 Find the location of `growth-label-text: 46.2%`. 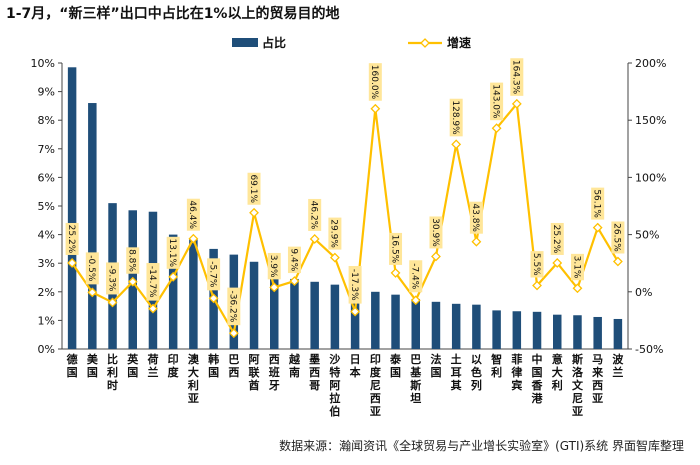

growth-label-text: 46.2% is located at coordinates (313, 215).